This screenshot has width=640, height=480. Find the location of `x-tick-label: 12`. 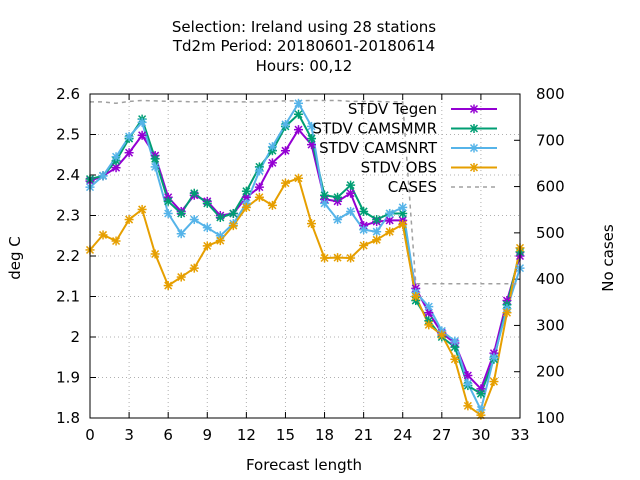

x-tick-label: 12 is located at coordinates (246, 435).